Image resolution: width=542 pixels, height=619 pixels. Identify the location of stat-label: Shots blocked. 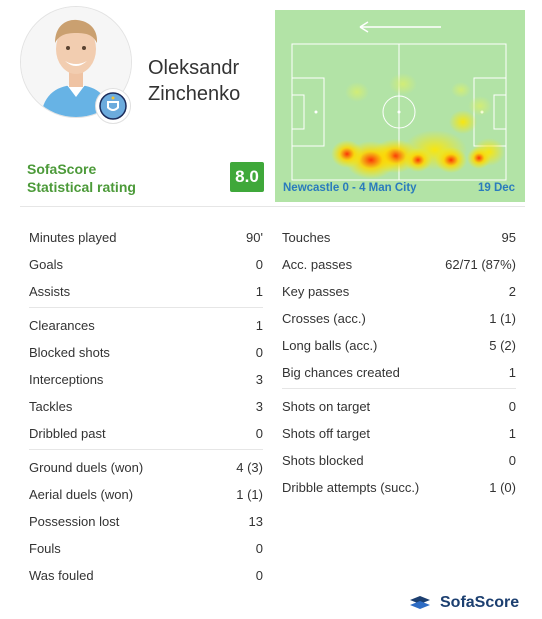
(323, 460).